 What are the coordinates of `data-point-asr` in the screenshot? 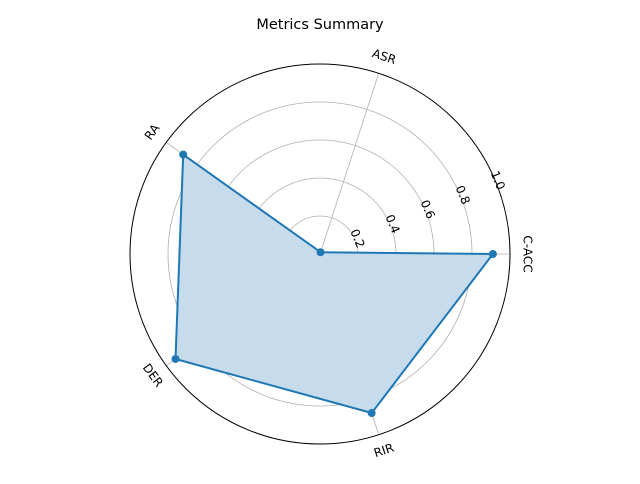 It's located at (320, 252).